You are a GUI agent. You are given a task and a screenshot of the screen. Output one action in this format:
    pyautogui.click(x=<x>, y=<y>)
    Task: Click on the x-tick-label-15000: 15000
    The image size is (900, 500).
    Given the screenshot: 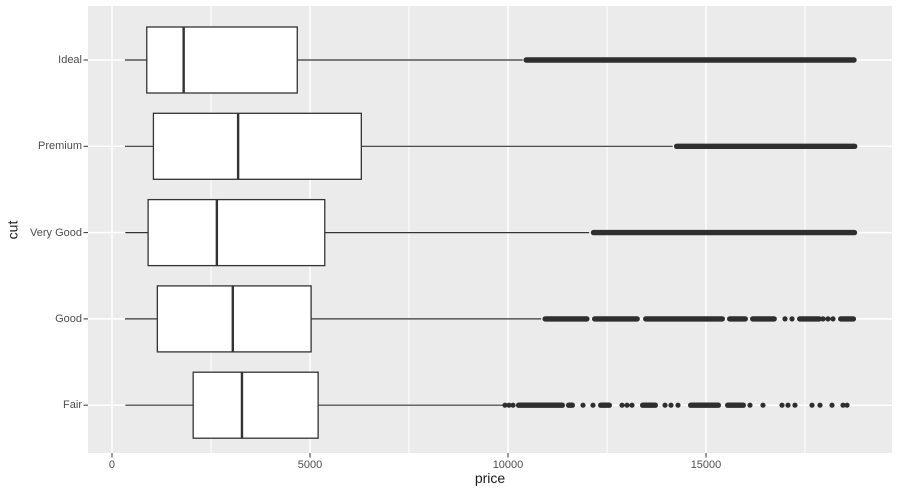 What is the action you would take?
    pyautogui.click(x=706, y=465)
    